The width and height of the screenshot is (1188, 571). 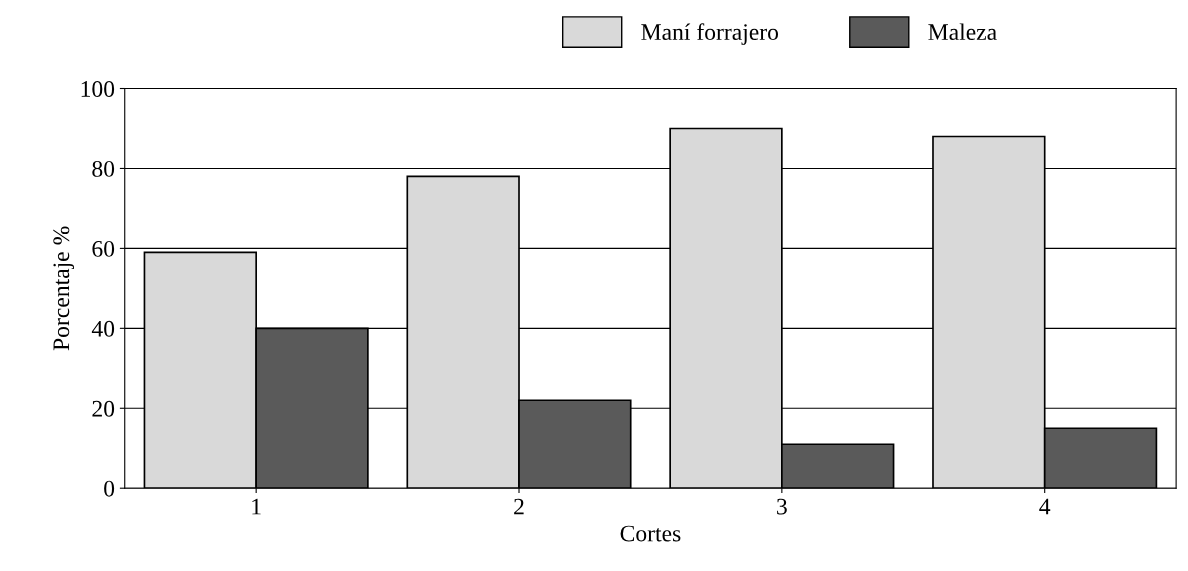 What do you see at coordinates (103, 408) in the screenshot?
I see `y-tick-label: 20` at bounding box center [103, 408].